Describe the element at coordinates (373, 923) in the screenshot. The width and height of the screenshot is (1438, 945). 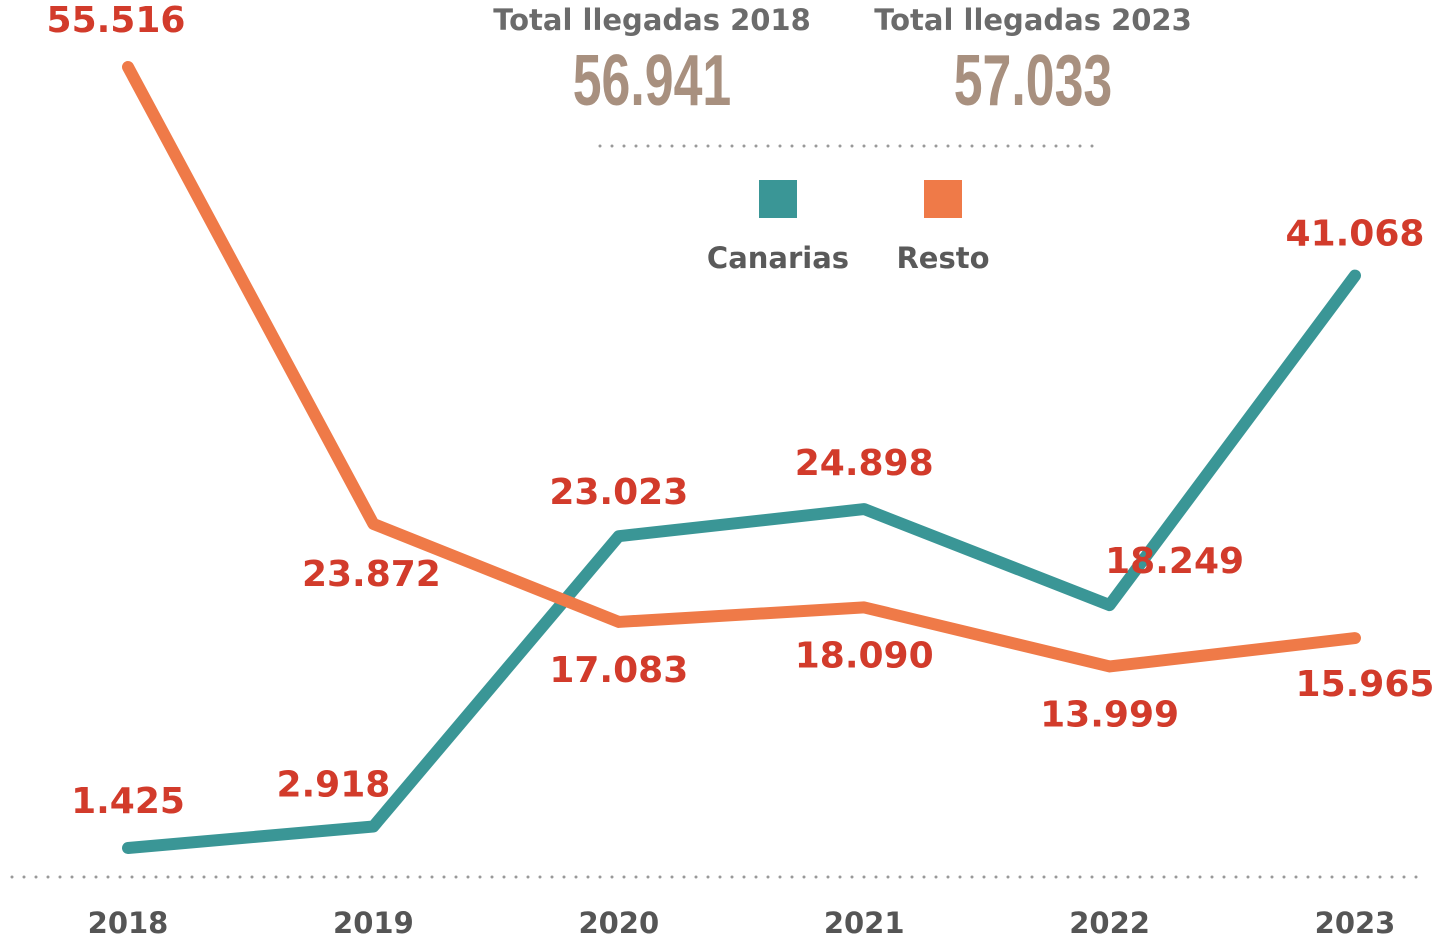
I see `x-tick-label: 2019` at that location.